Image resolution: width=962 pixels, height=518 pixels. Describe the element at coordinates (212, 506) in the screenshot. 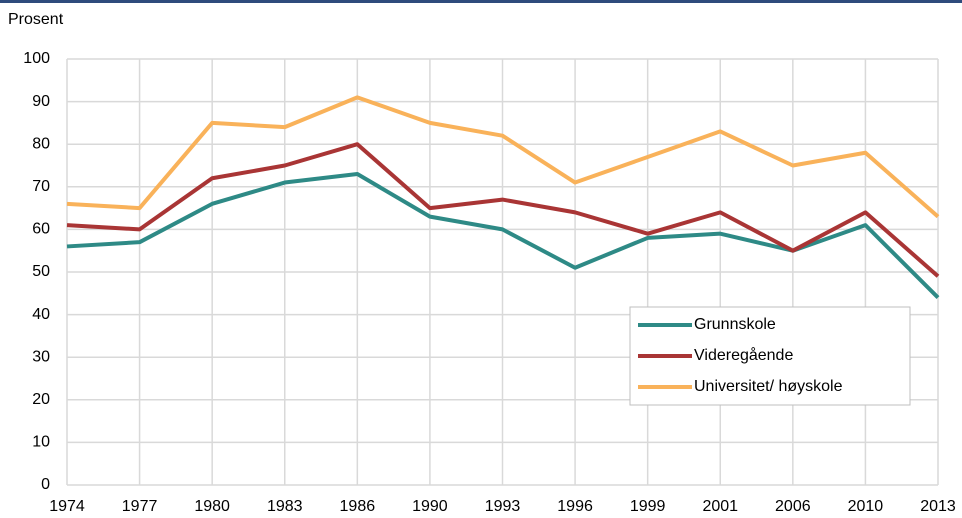

I see `x-tick-label: 1980` at that location.